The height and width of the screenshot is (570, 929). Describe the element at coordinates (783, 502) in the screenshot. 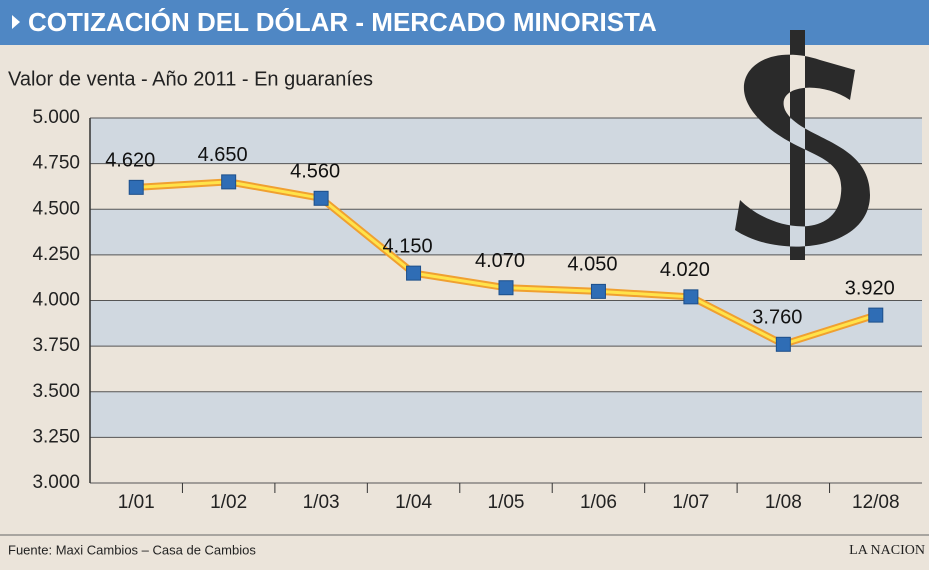

I see `x-tick-label: 1/08` at that location.